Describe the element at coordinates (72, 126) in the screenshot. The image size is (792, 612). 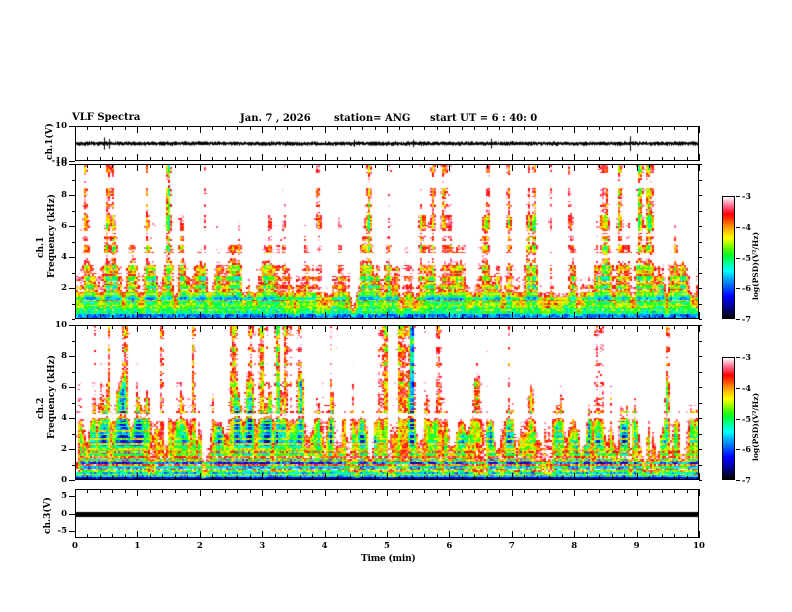
I see `ch1-wave-y-tick` at that location.